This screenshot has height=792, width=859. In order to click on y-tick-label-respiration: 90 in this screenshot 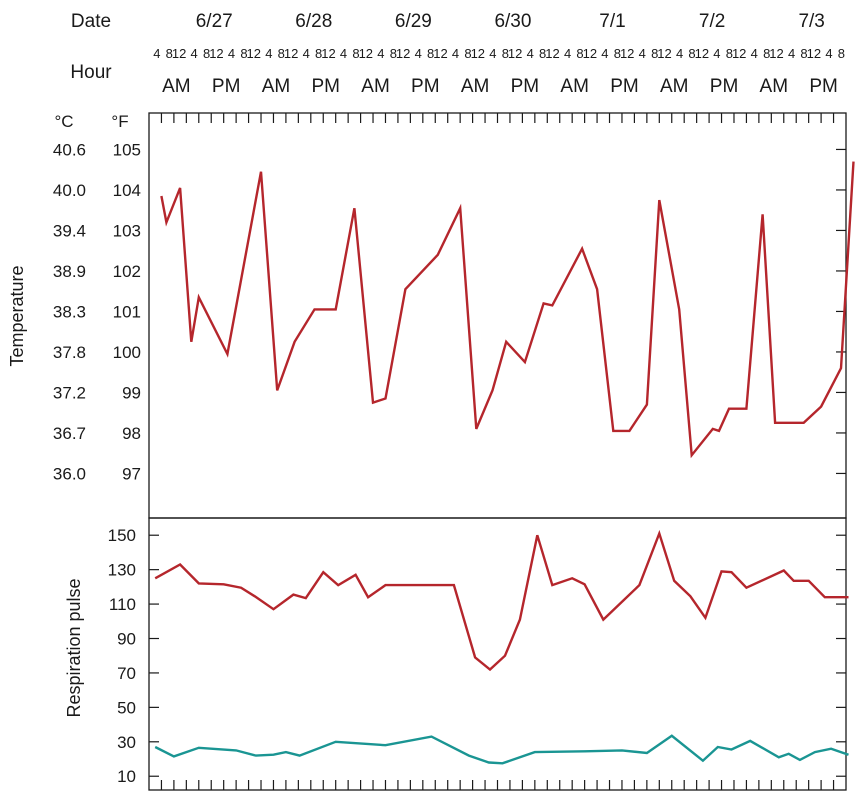, I will do `click(126, 639)`.